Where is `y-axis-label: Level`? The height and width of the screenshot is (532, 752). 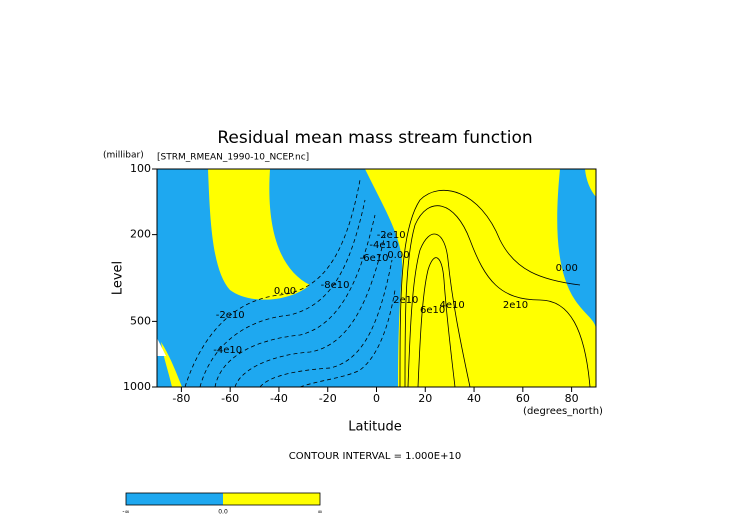 y-axis-label: Level is located at coordinates (118, 278).